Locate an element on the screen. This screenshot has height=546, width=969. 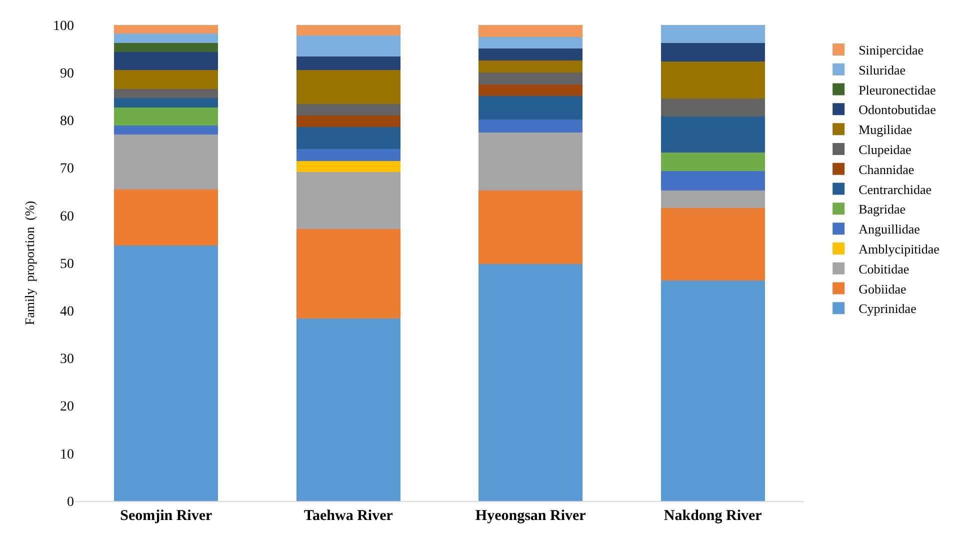
legend-label: Pleuronectidae is located at coordinates (897, 90).